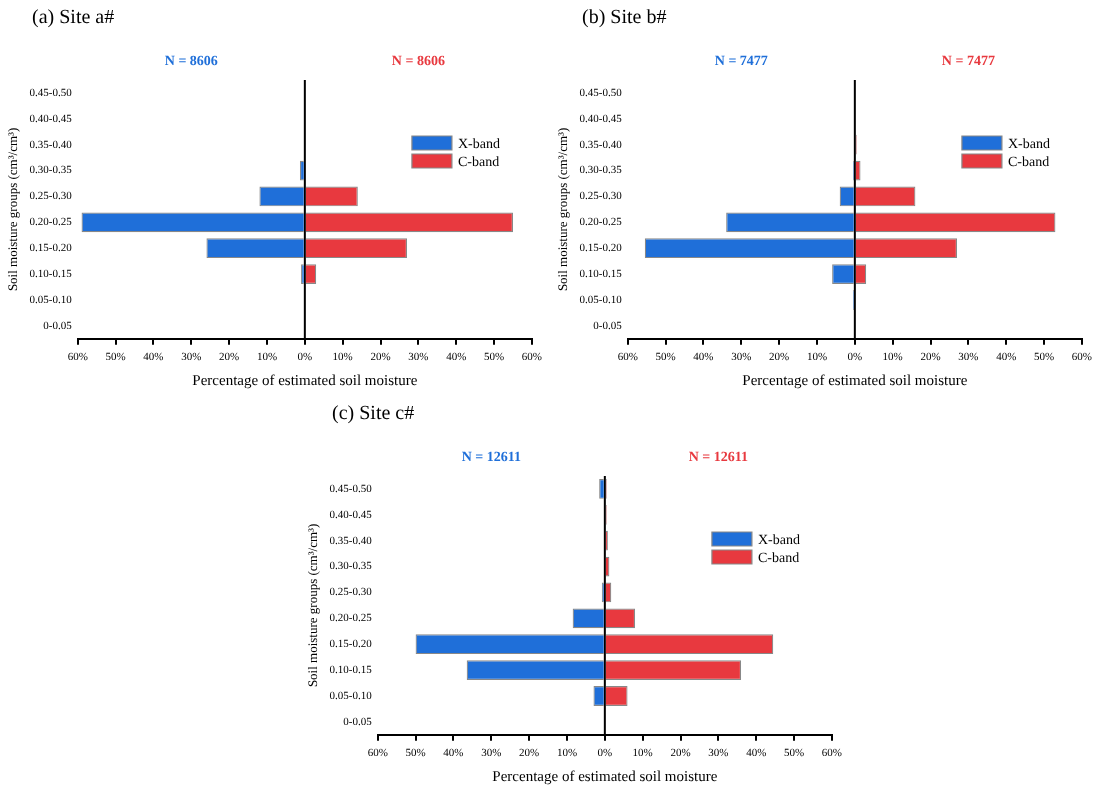 This screenshot has width=1100, height=790. What do you see at coordinates (373, 414) in the screenshot?
I see `chart-title: (c) Site c#` at bounding box center [373, 414].